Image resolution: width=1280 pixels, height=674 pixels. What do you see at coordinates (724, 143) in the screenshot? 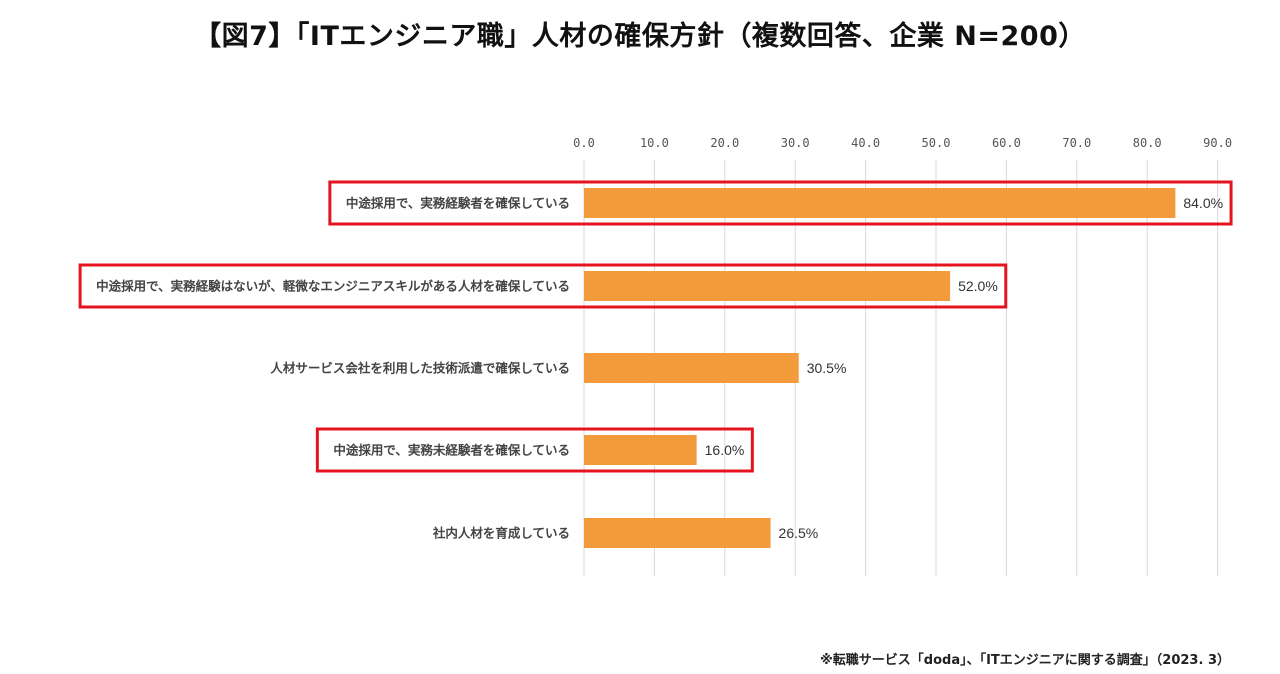
I see `x-tick-label: 20.0` at bounding box center [724, 143].